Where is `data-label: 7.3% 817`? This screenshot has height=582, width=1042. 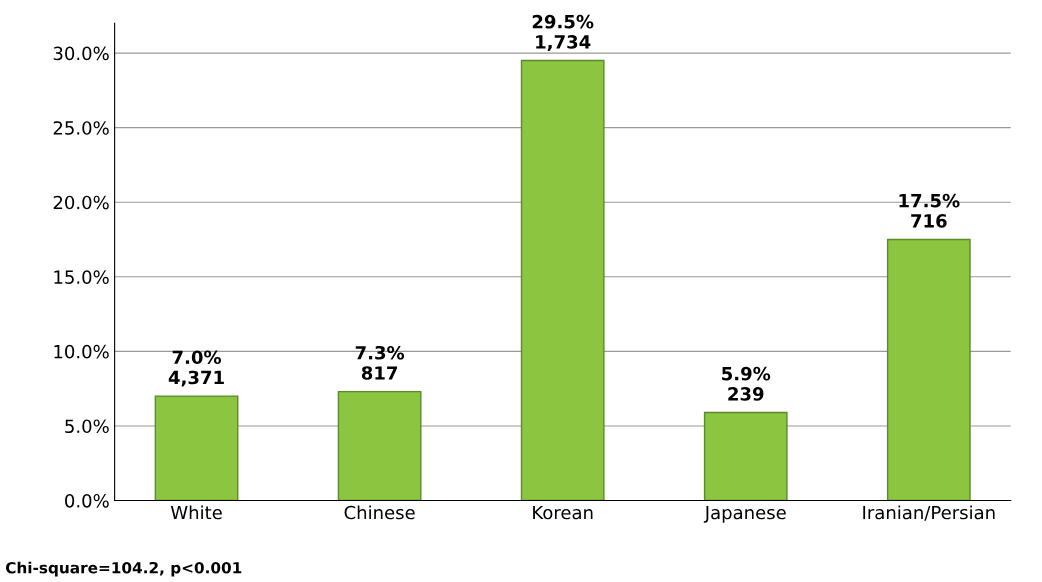
data-label: 7.3% 817 is located at coordinates (380, 362).